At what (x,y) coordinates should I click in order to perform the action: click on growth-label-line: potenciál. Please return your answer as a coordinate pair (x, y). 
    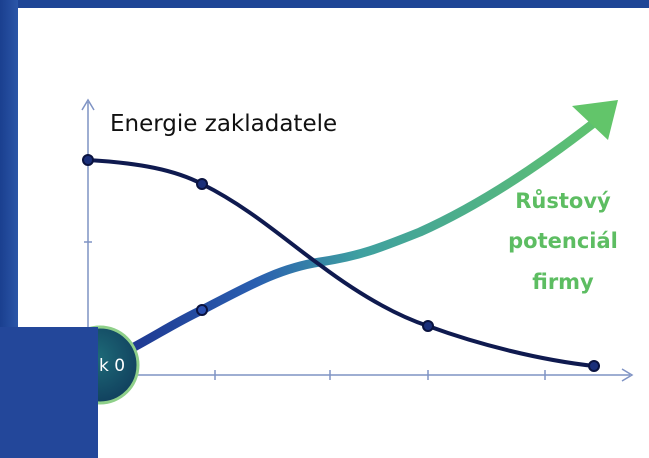
    Looking at the image, I should click on (563, 241).